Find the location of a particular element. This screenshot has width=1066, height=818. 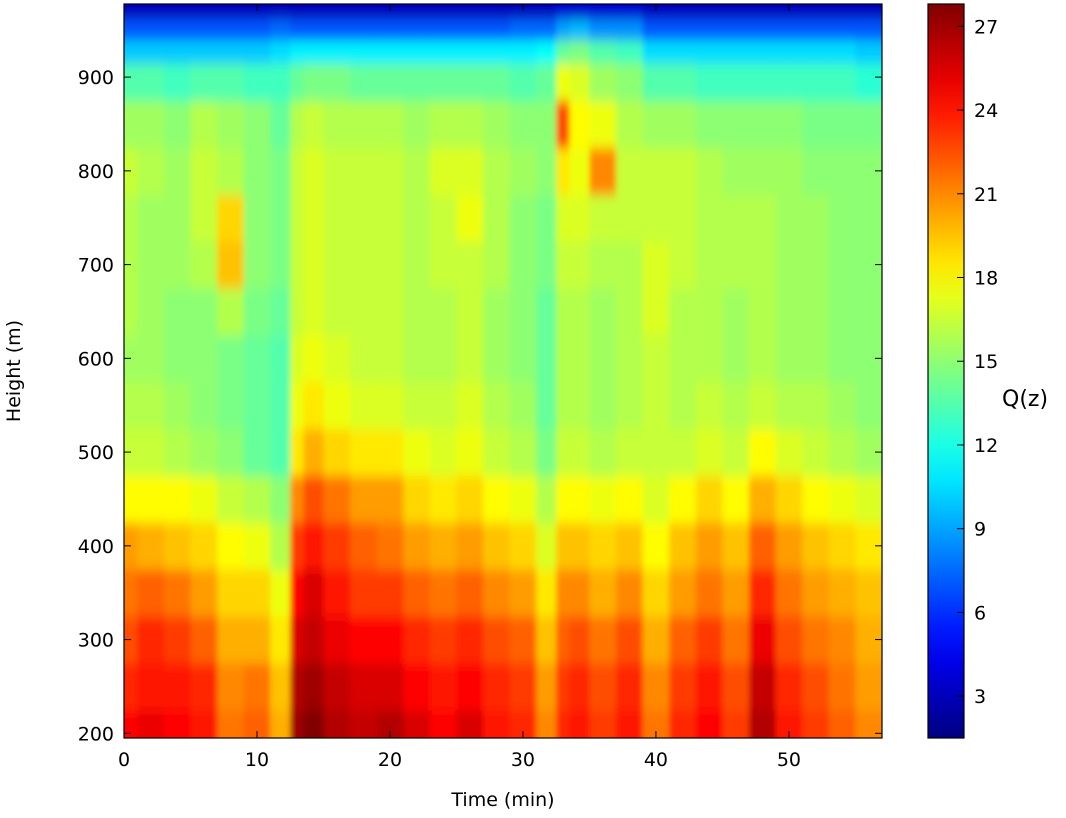

colorbar-tick-label: 15 is located at coordinates (986, 362).